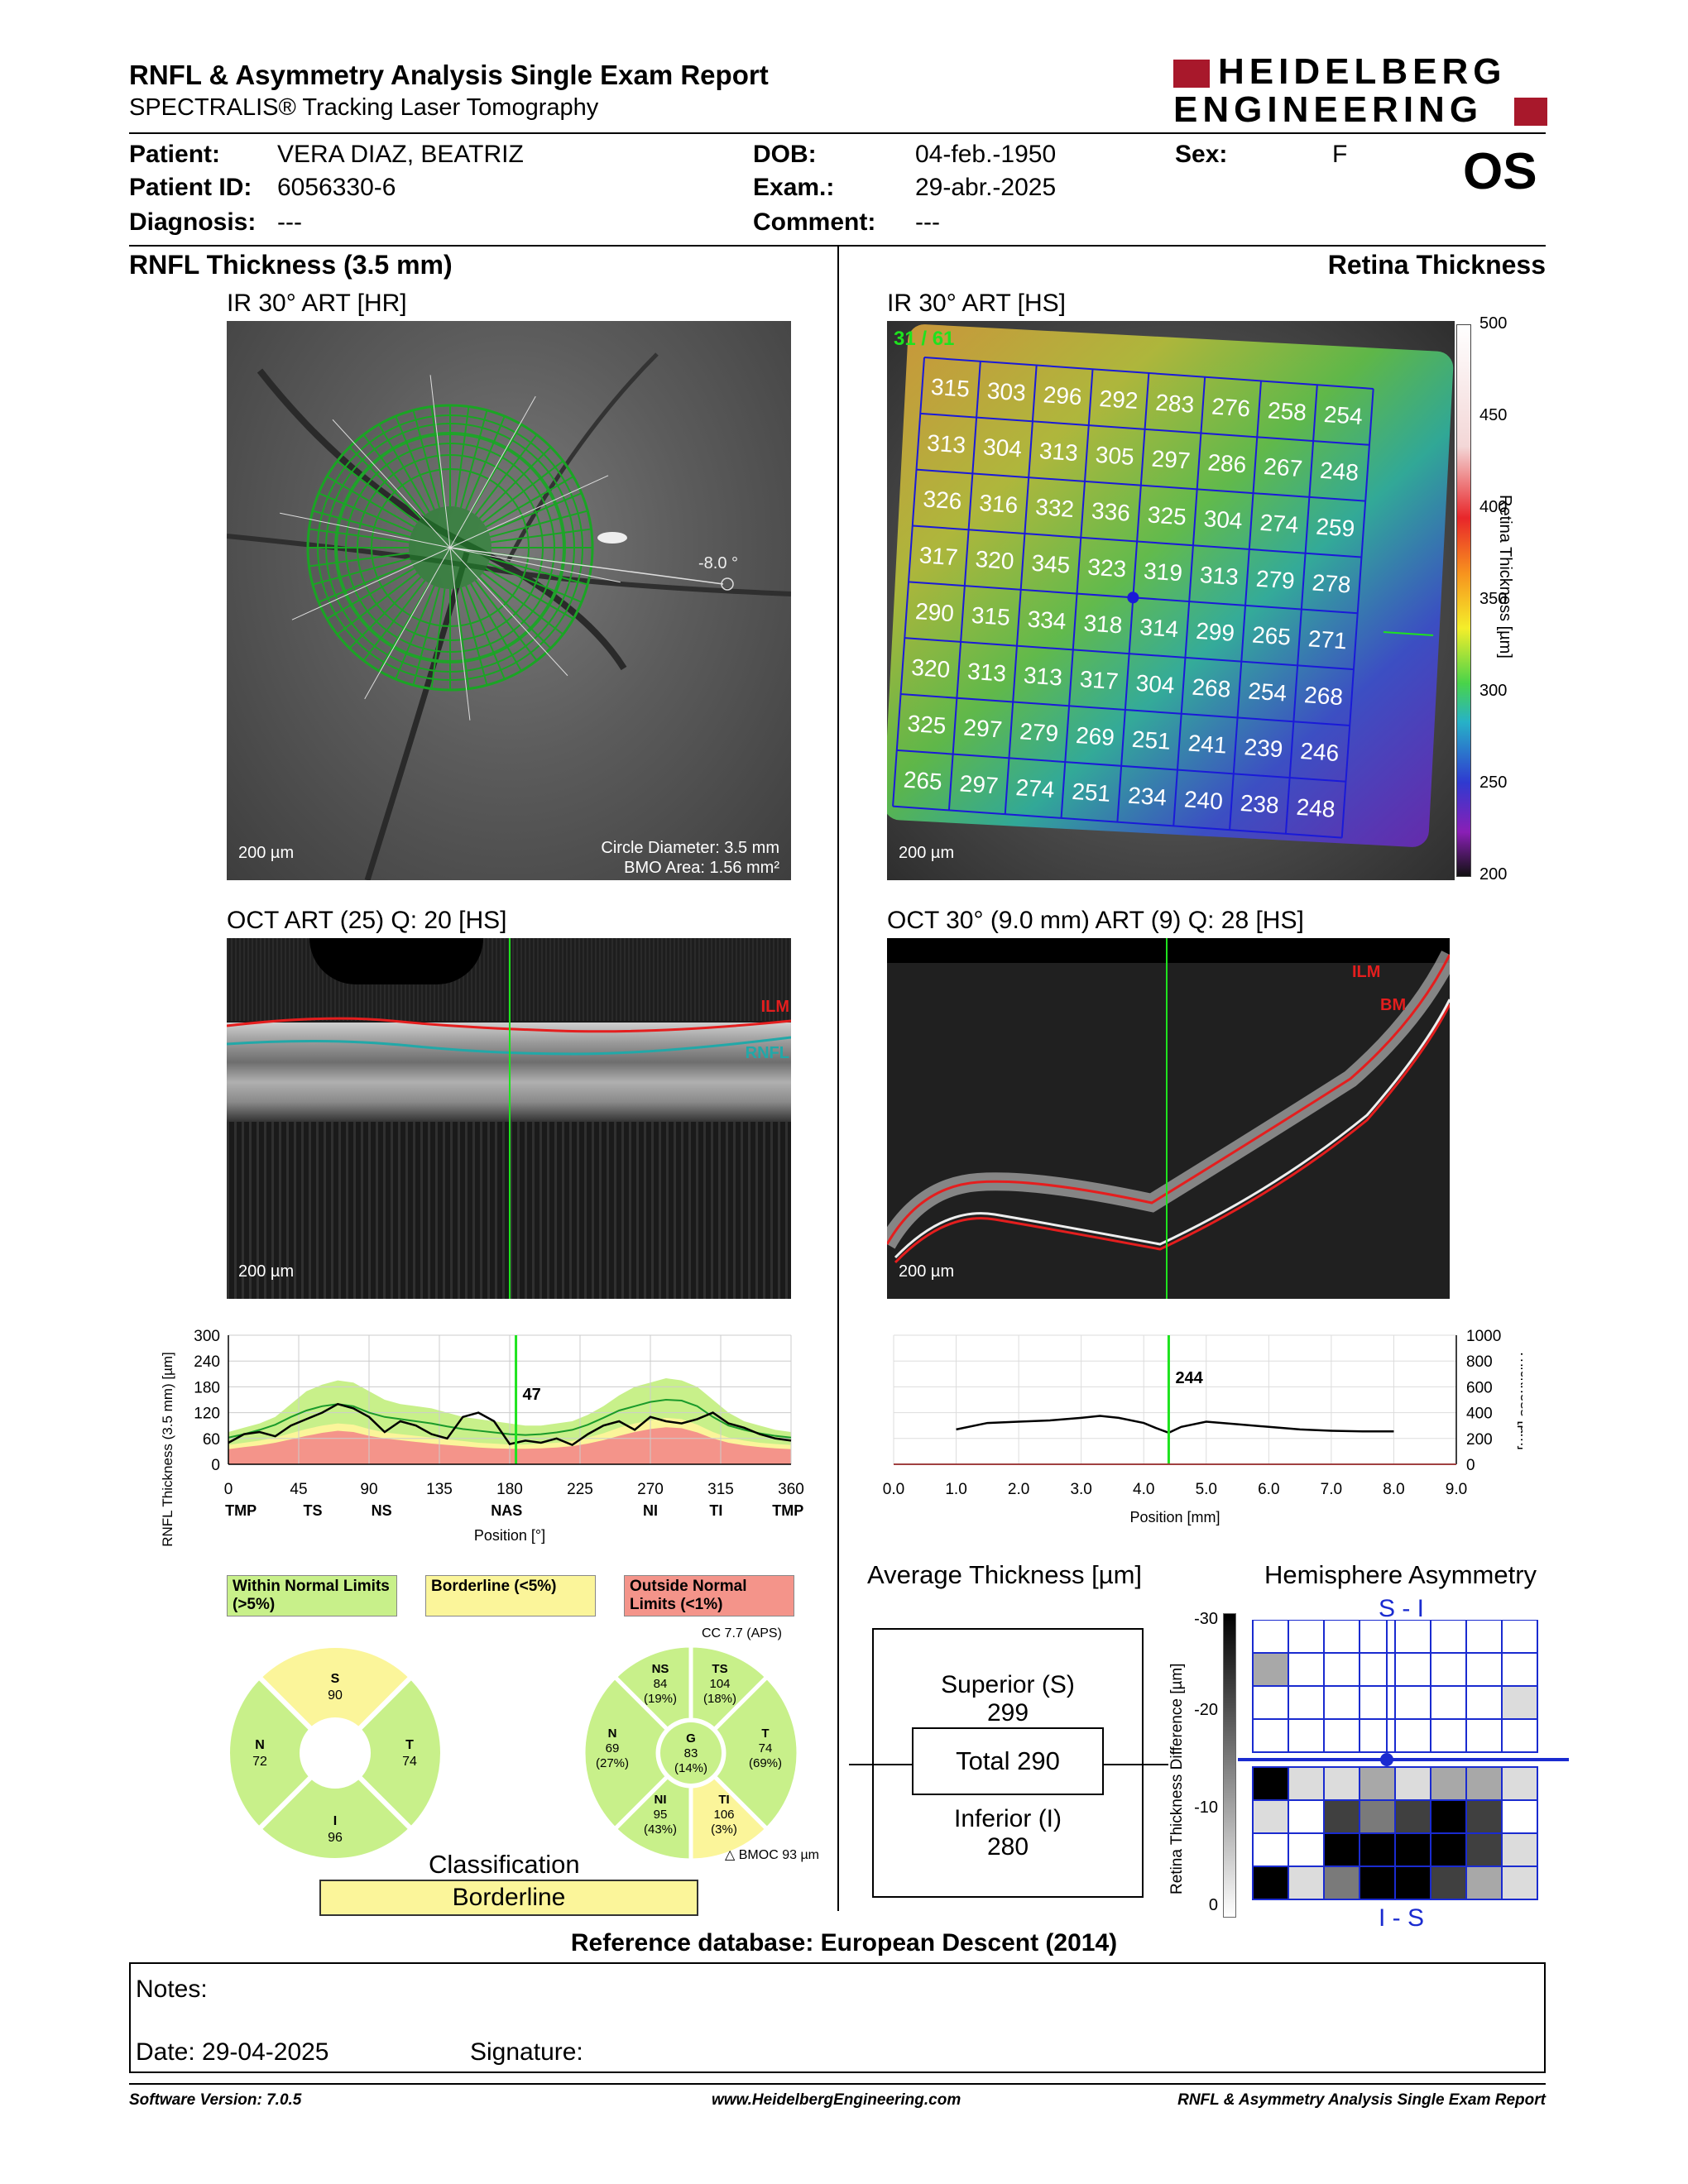 The image size is (1688, 2184). Describe the element at coordinates (1275, 580) in the screenshot. I see `grid-value: 279` at that location.